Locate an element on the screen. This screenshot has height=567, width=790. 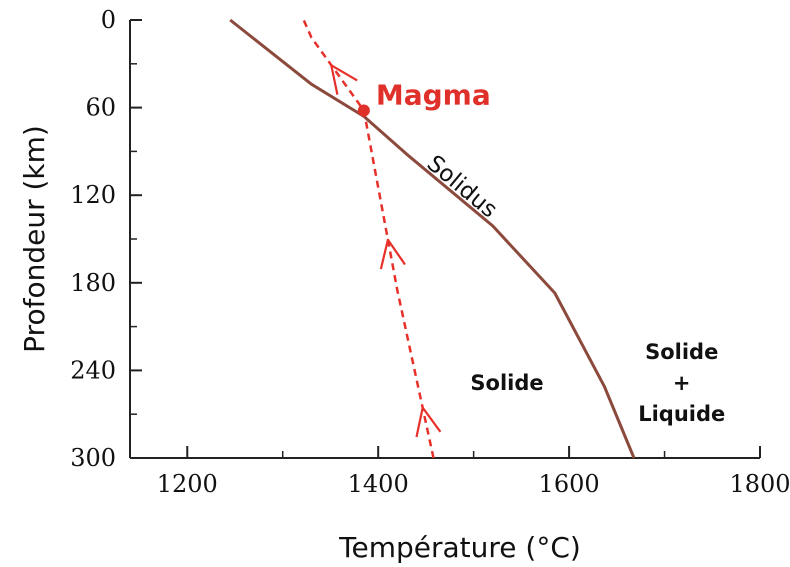
region-label-solide: Solide is located at coordinates (506, 383).